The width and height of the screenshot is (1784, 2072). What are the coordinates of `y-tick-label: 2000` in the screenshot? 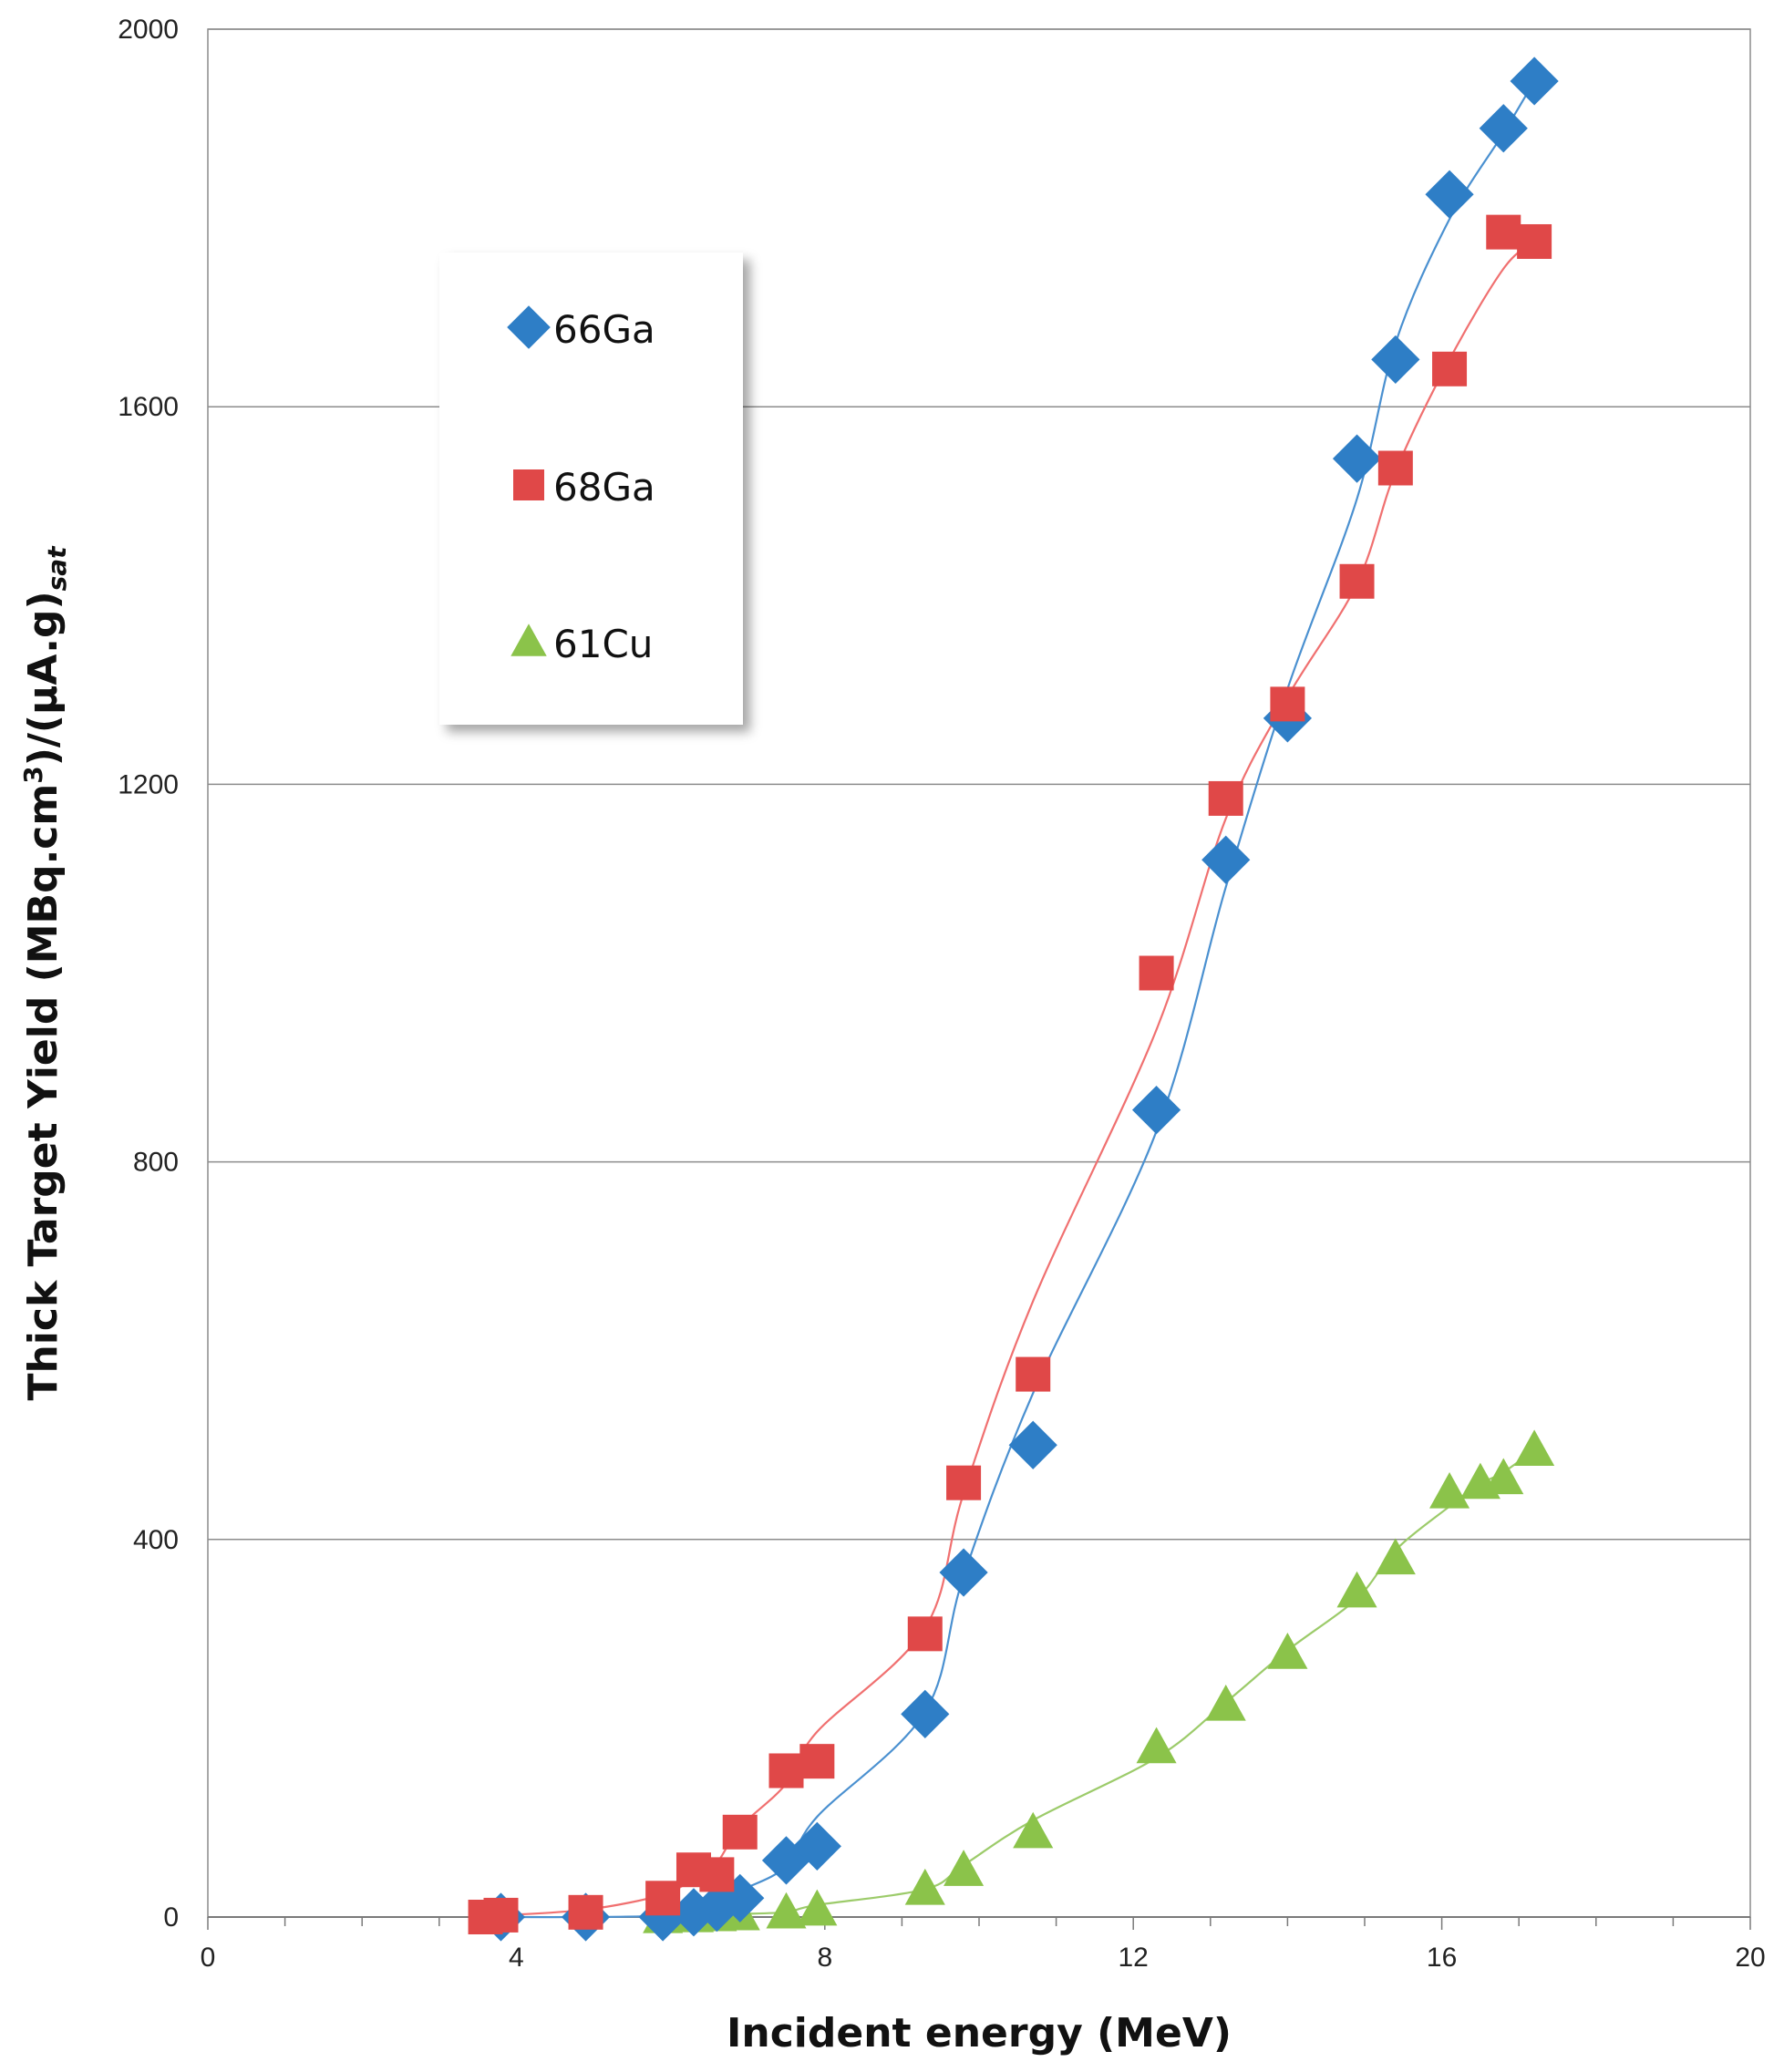 It's located at (148, 30).